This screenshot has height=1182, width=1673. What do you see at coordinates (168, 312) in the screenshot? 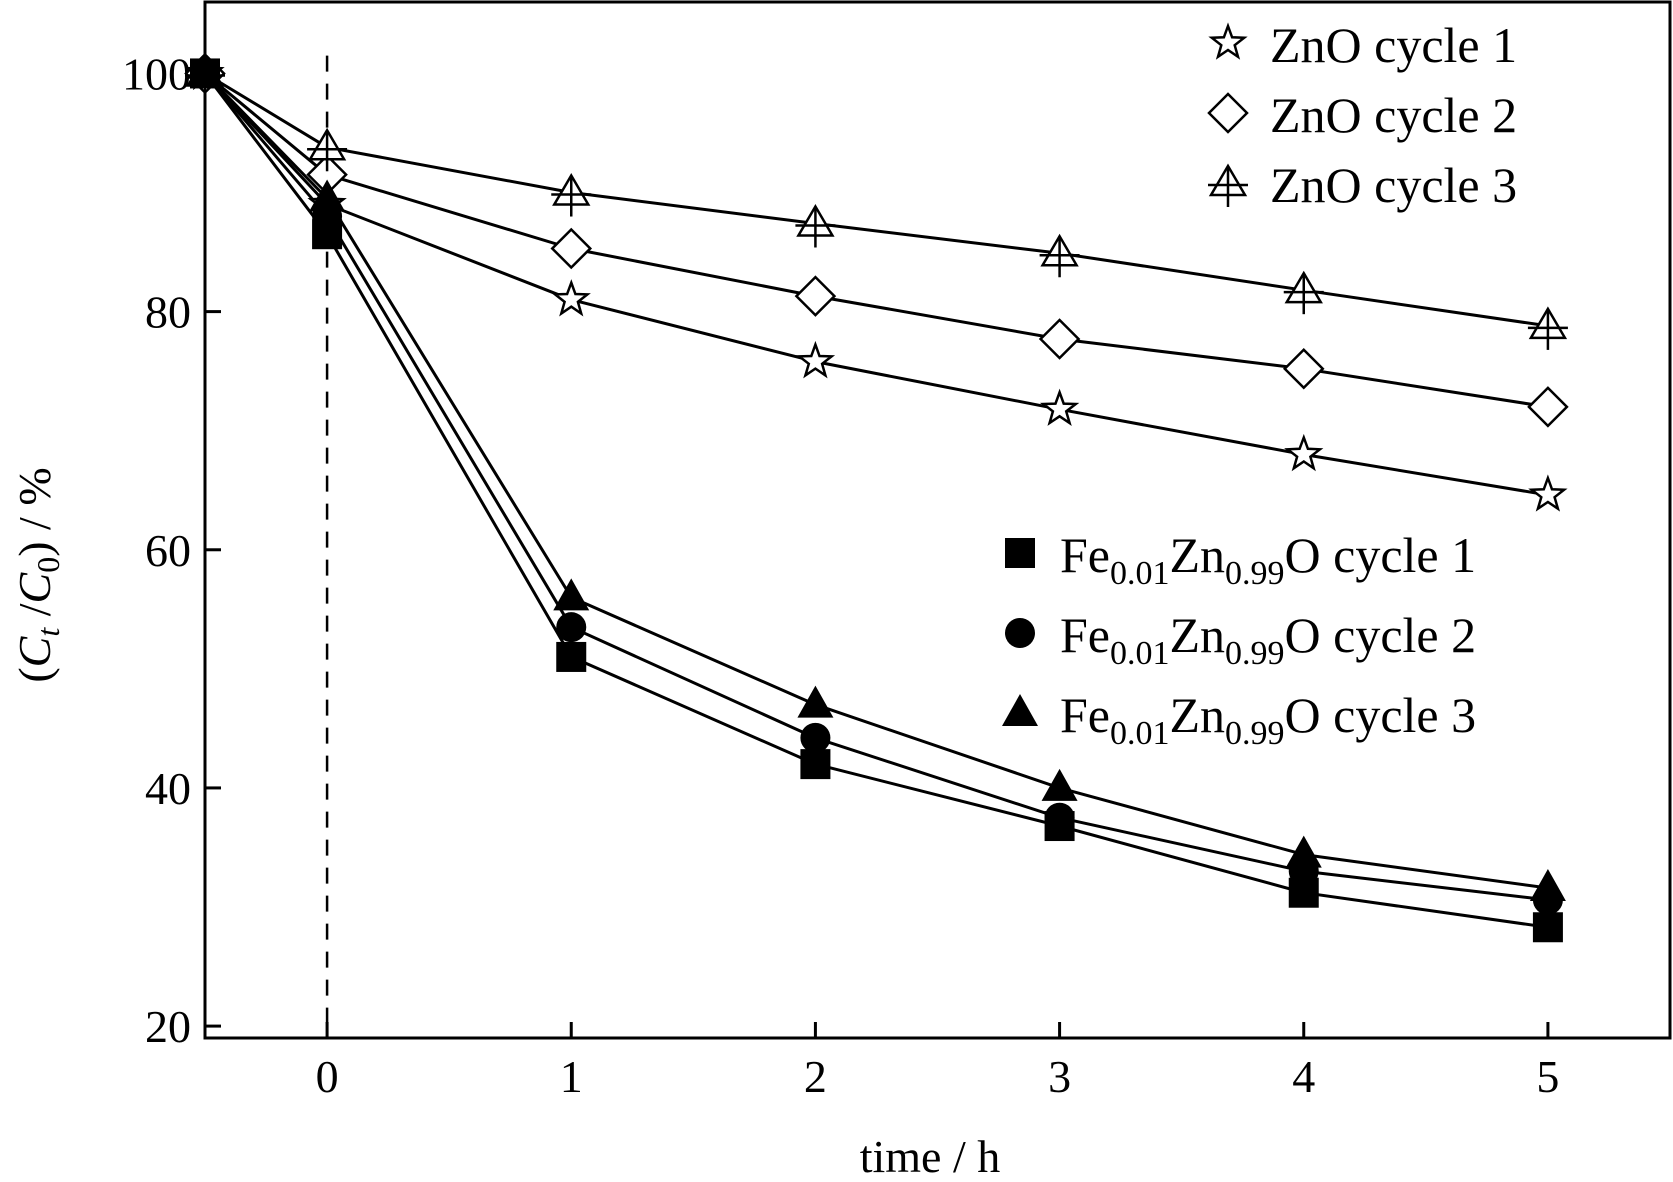
I see `y-tick-label: 80` at bounding box center [168, 312].